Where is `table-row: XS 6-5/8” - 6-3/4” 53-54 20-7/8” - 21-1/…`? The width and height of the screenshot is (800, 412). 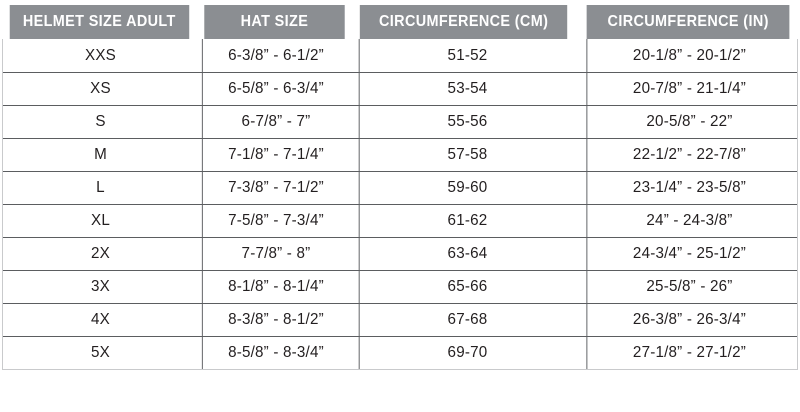 table-row: XS 6-5/8” - 6-3/4” 53-54 20-7/8” - 21-1/… is located at coordinates (400, 88).